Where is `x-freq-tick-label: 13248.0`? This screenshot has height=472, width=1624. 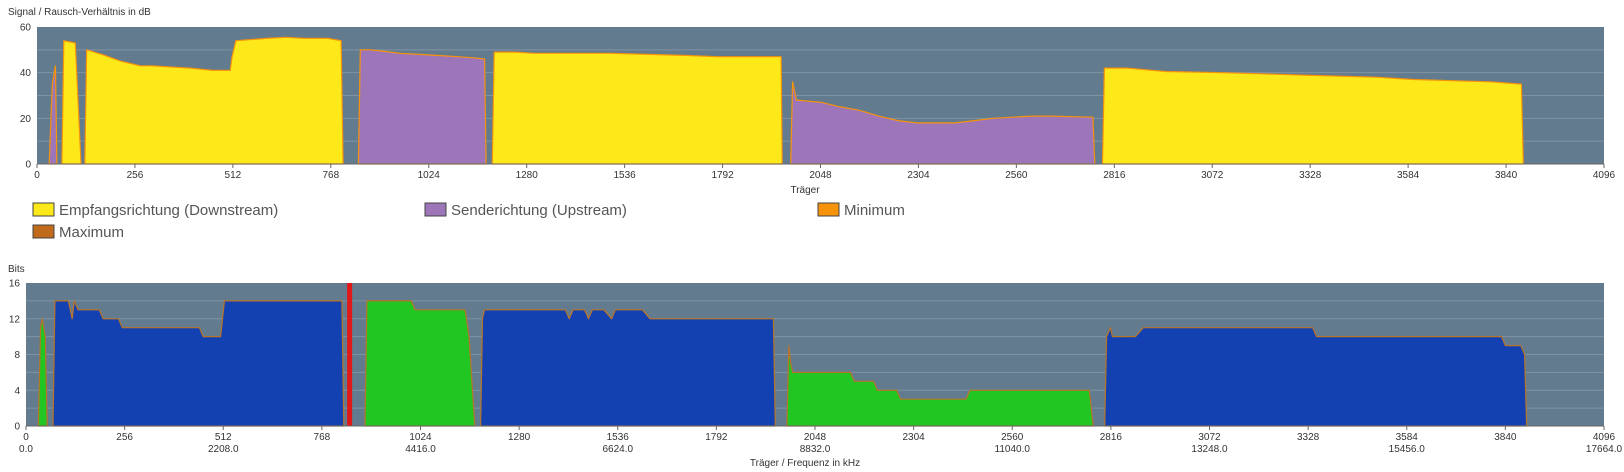
x-freq-tick-label: 13248.0 is located at coordinates (1209, 449).